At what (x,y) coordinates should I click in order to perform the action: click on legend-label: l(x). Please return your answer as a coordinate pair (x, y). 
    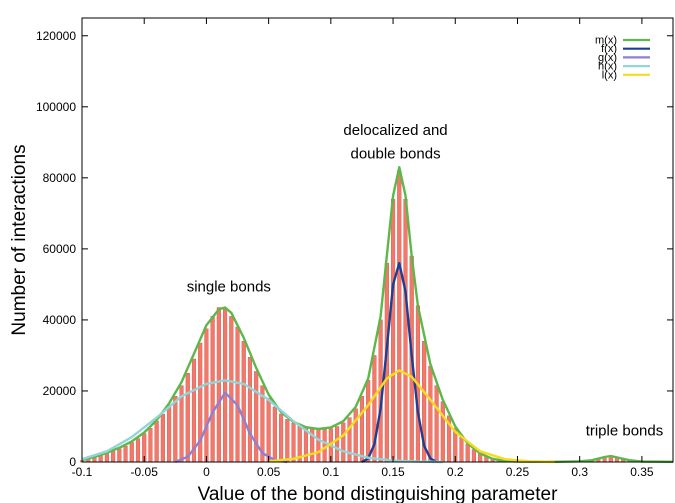
    Looking at the image, I should click on (609, 75).